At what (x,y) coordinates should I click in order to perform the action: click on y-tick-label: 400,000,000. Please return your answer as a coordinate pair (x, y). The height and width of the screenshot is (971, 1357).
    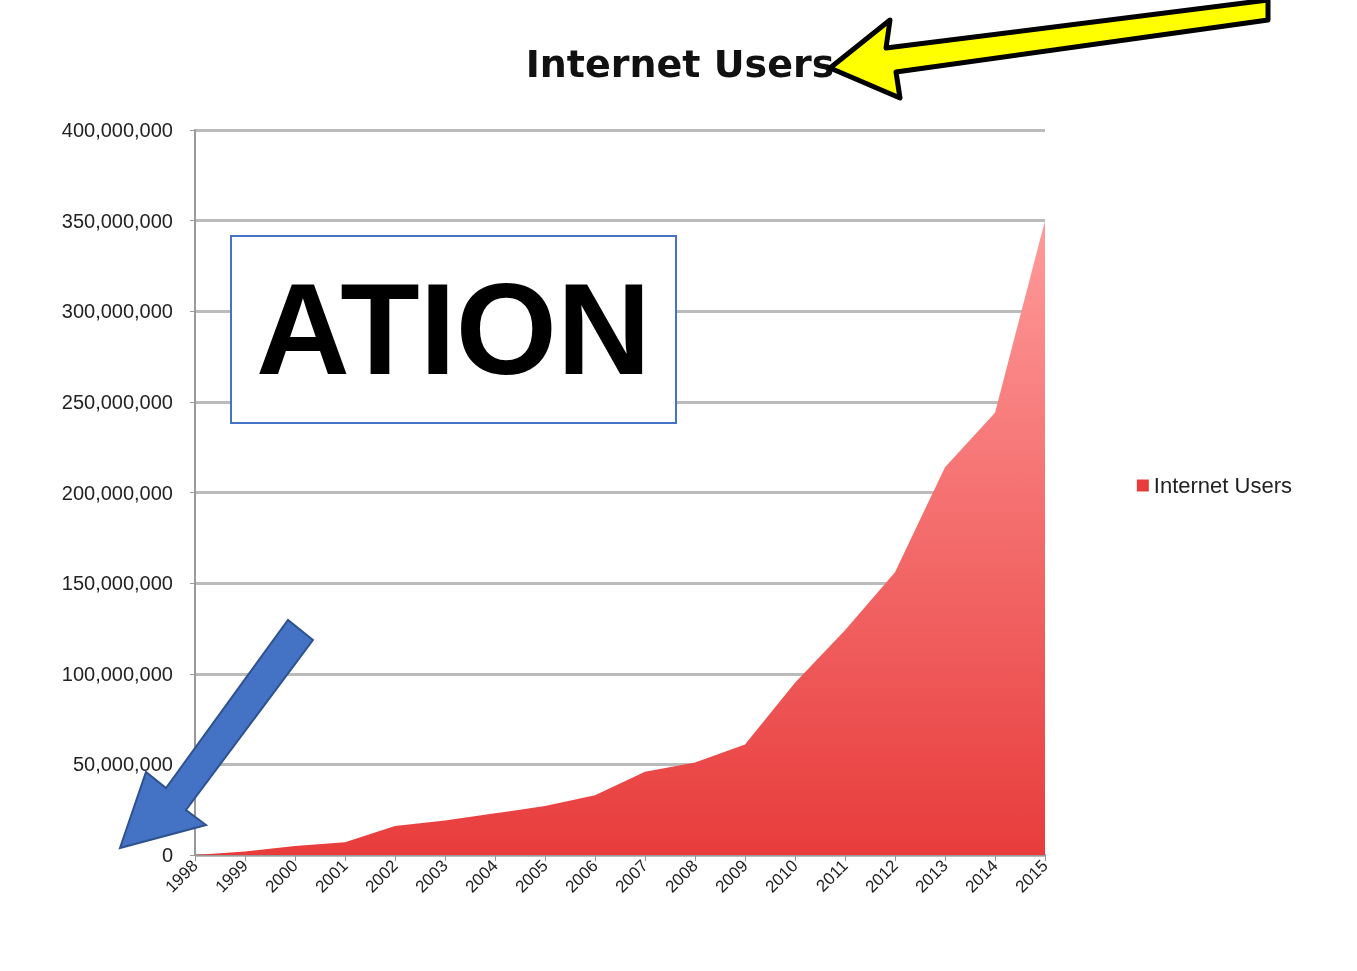
    Looking at the image, I should click on (117, 130).